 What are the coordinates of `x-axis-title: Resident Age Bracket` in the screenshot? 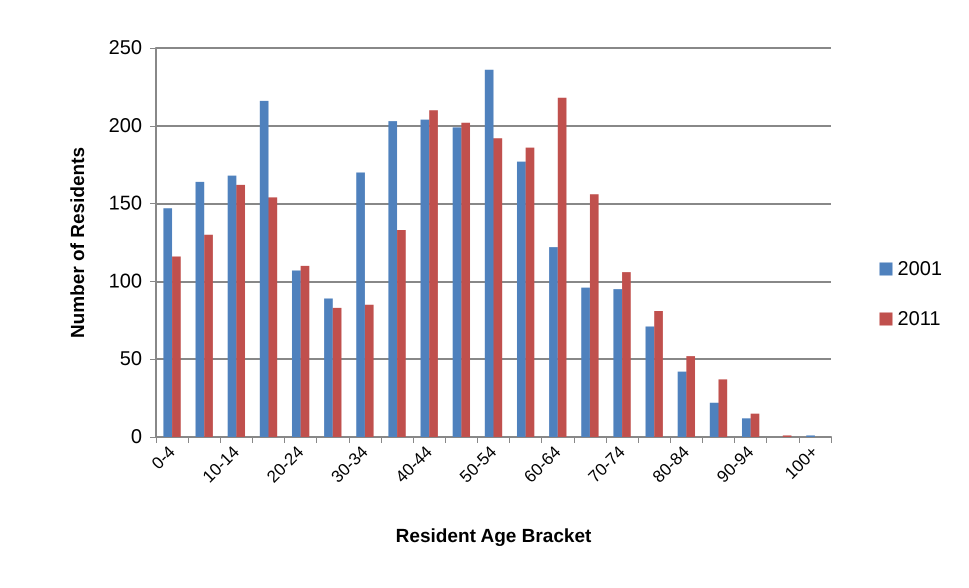 It's located at (494, 536).